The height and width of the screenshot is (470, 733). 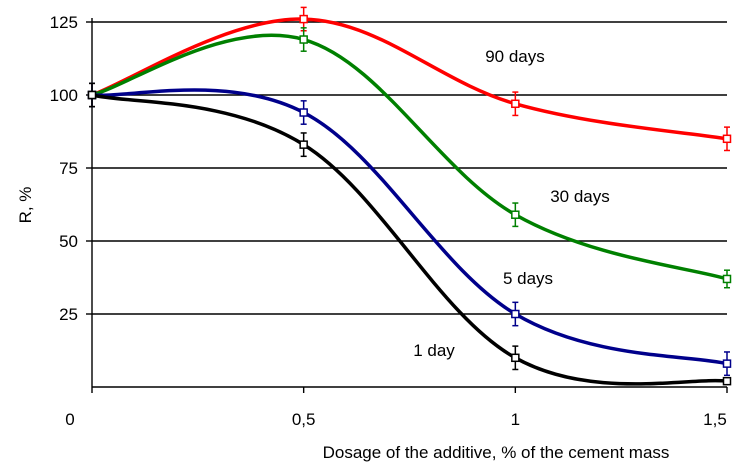 I want to click on series-label: 5 days, so click(x=528, y=278).